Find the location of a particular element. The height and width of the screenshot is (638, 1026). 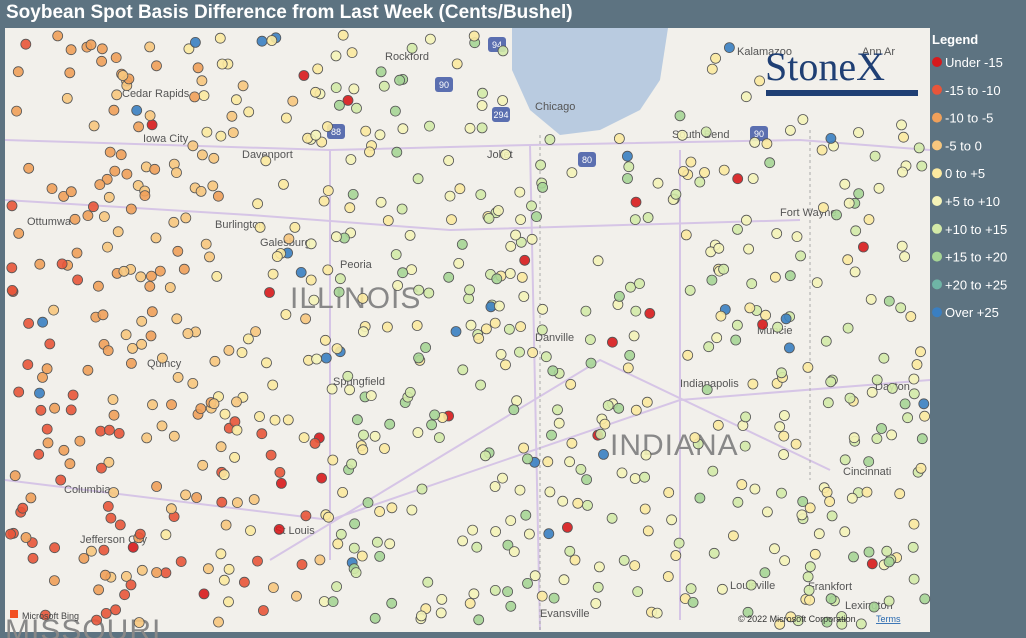

city-label: Indianapolis is located at coordinates (709, 384).